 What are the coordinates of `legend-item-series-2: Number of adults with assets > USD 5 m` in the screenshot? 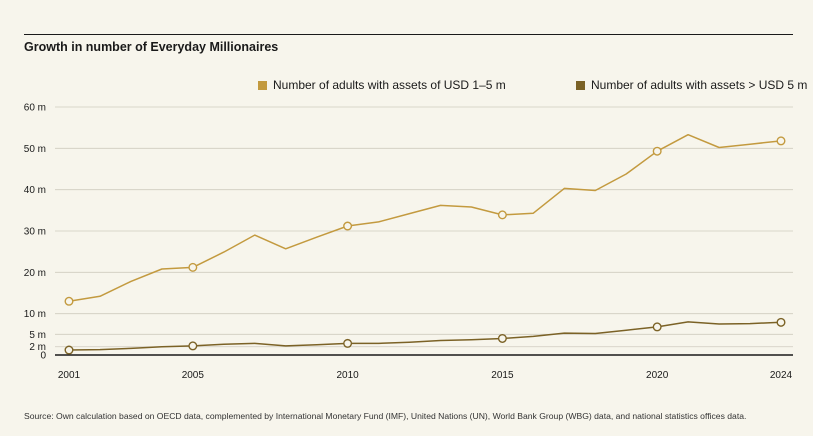 It's located at (691, 85).